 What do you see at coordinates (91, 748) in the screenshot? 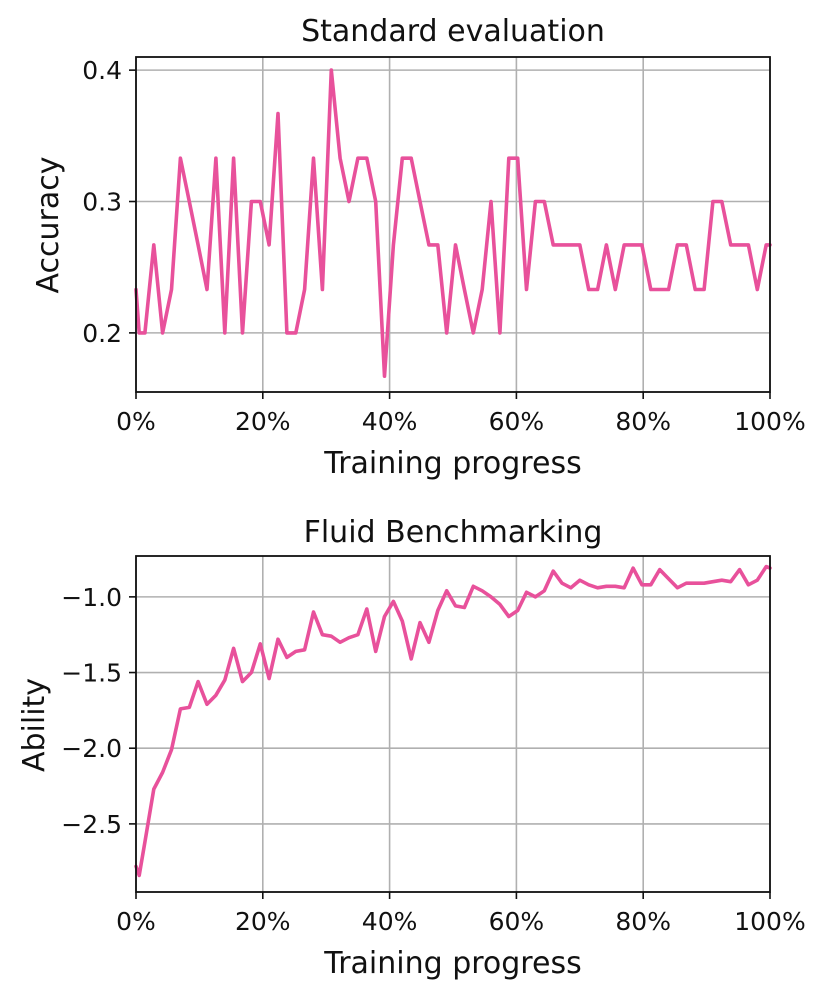
I see `y-tick-label: −2.0` at bounding box center [91, 748].